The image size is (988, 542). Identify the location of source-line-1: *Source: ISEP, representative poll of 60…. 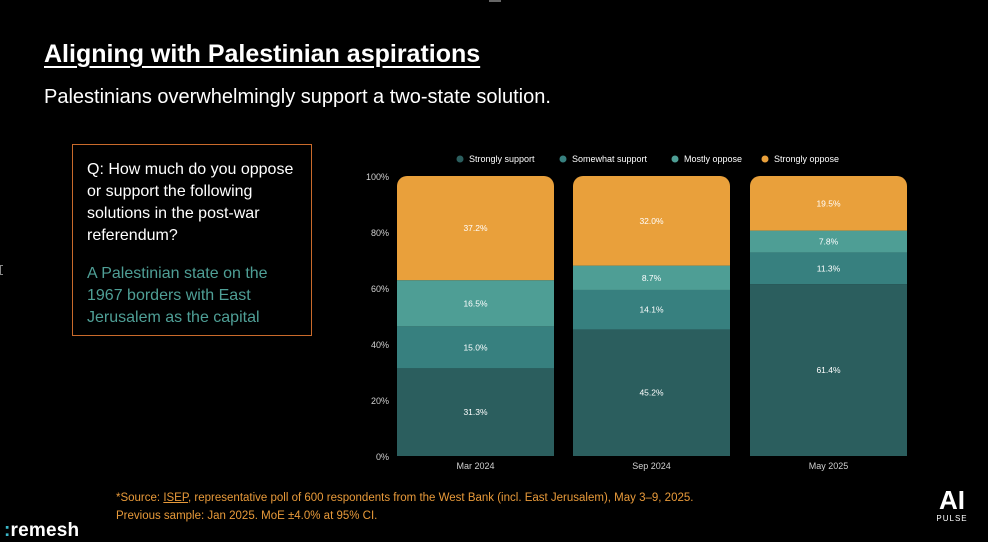
(404, 498).